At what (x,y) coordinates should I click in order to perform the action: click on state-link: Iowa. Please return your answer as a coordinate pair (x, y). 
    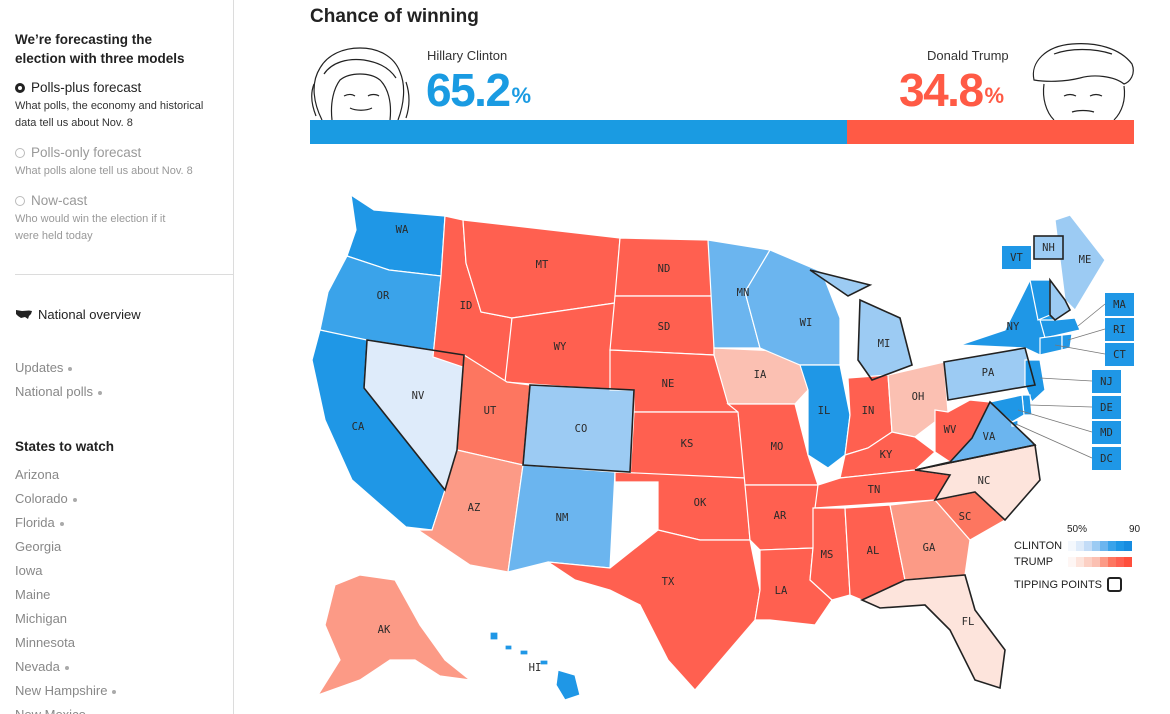
    Looking at the image, I should click on (29, 570).